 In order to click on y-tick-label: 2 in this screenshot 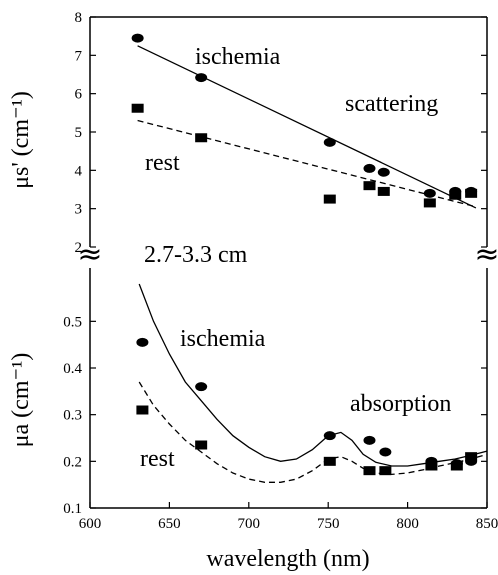, I will do `click(79, 248)`.